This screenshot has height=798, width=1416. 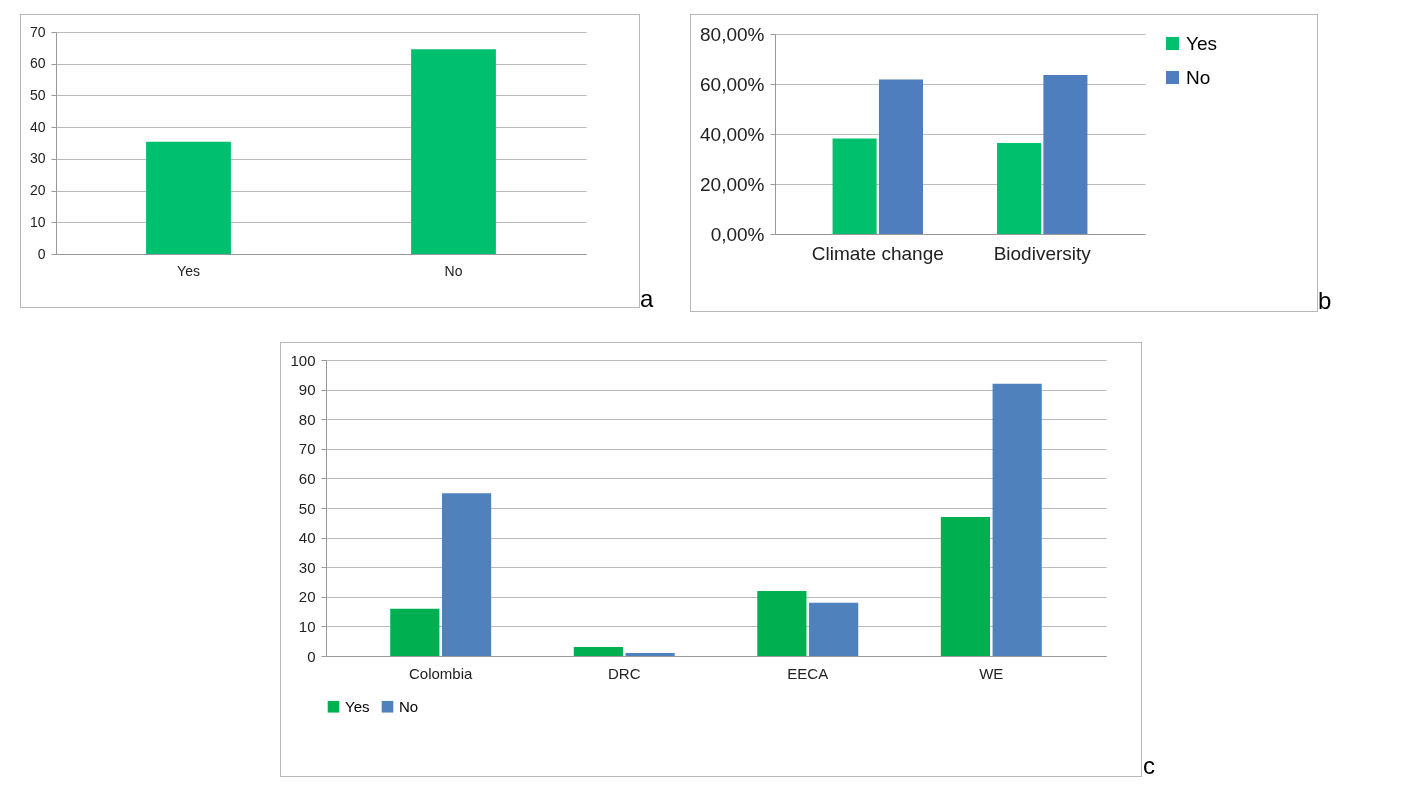 I want to click on text: b, so click(x=1325, y=301).